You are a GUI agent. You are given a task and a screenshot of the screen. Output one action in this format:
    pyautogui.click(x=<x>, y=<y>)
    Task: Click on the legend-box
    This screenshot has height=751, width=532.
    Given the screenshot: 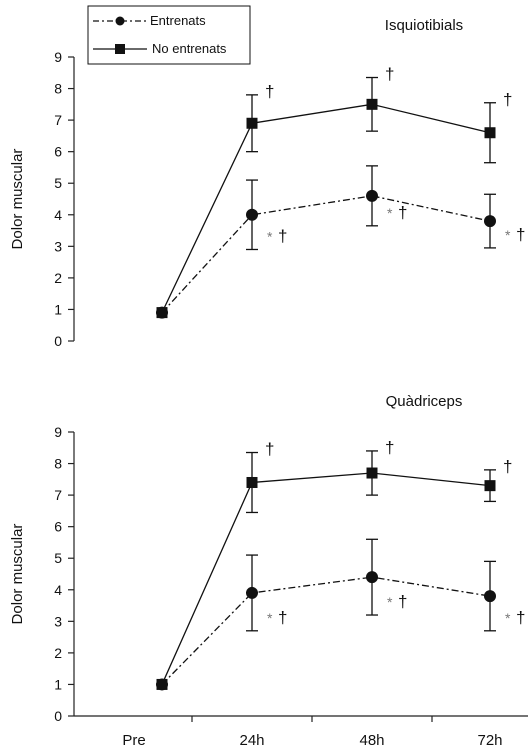 What is the action you would take?
    pyautogui.click(x=169, y=35)
    